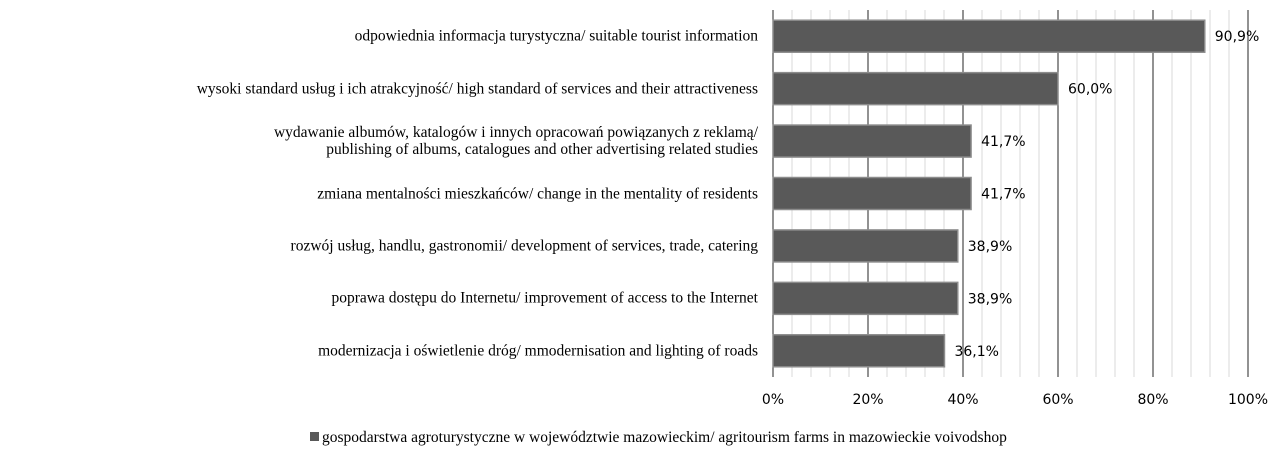  I want to click on value-label: 90,9%, so click(1237, 37).